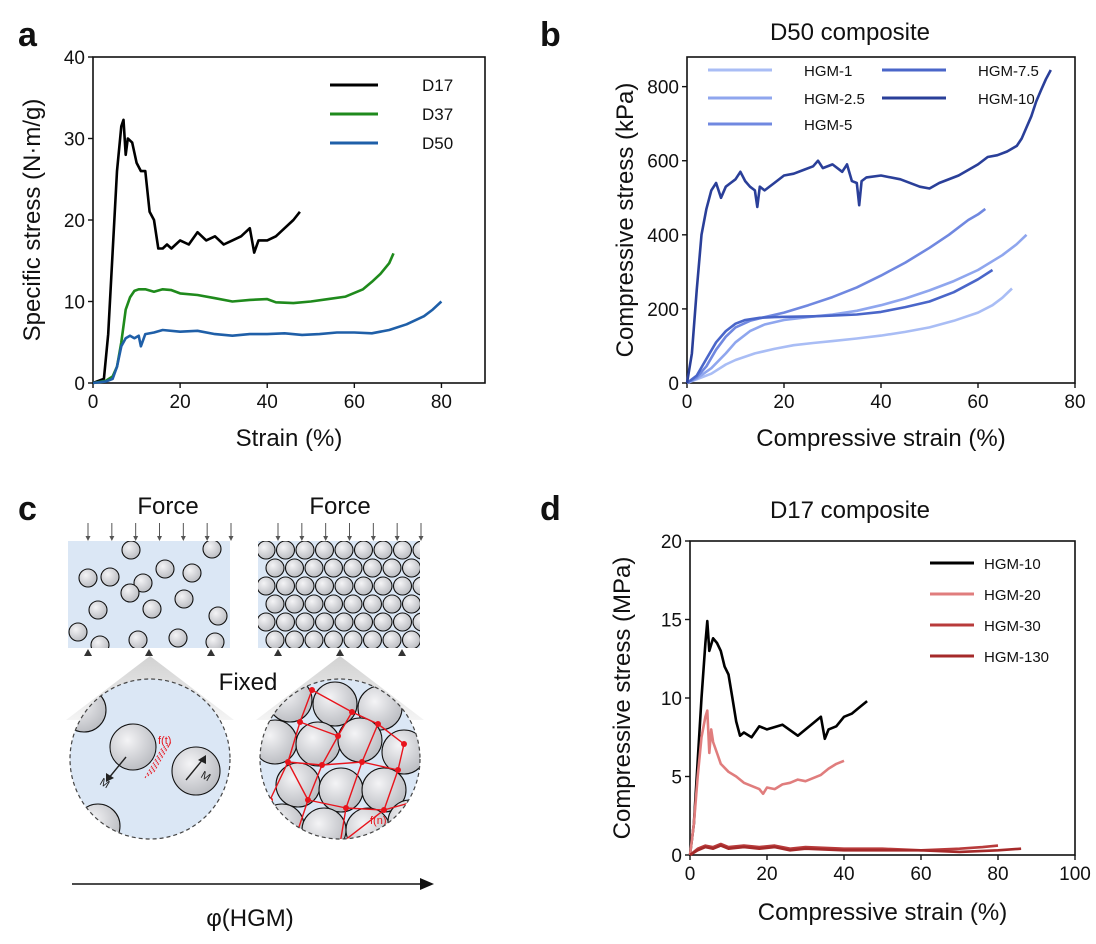 The height and width of the screenshot is (944, 1096). Describe the element at coordinates (250, 918) in the screenshot. I see `phi-axis-label: φ(HGM)` at that location.